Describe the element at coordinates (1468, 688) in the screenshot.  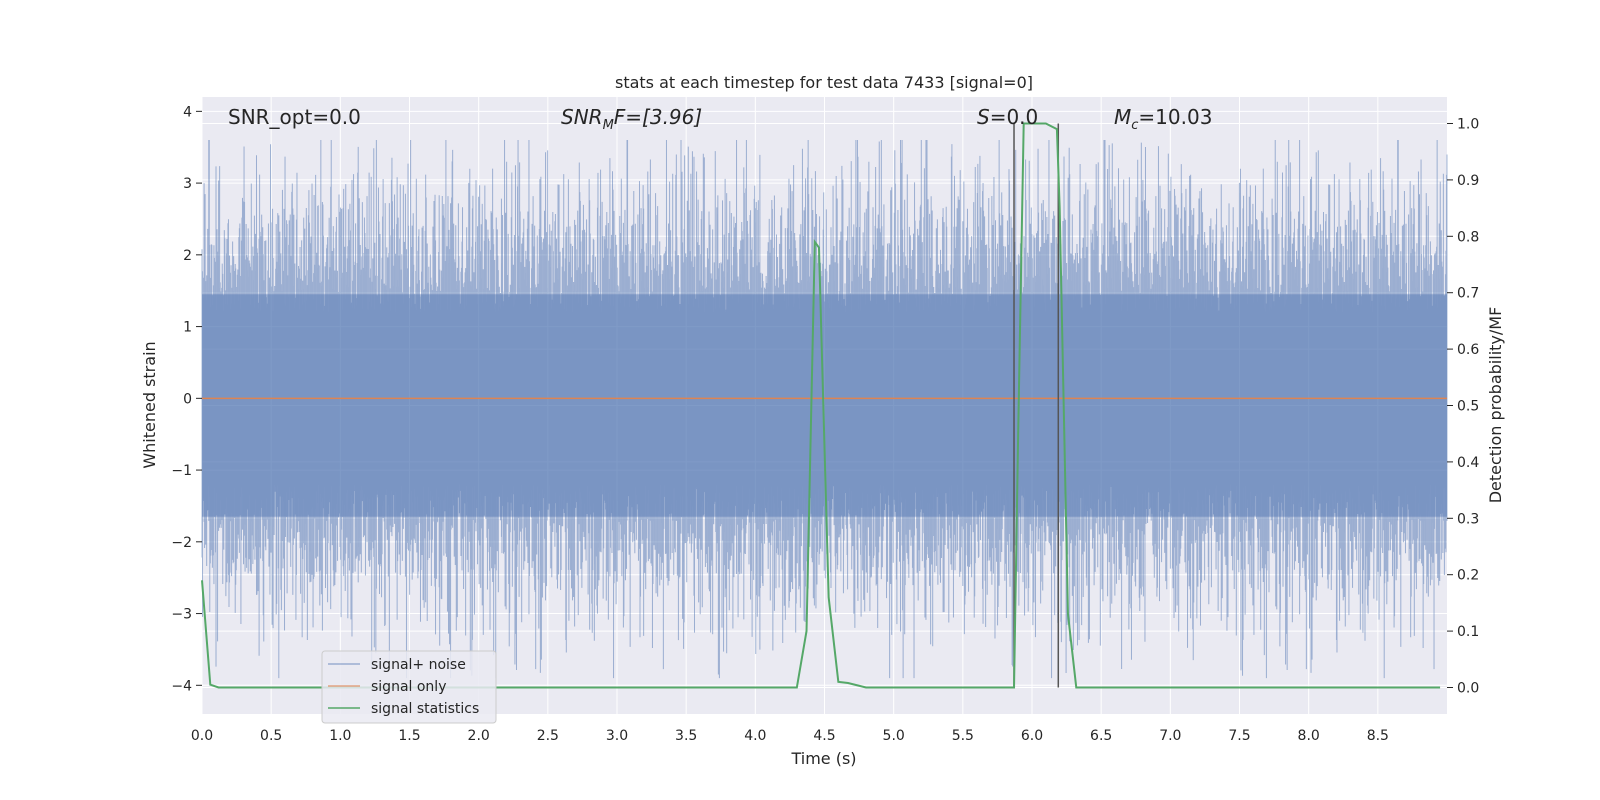
I see `y-right-tick-label: 0.0` at that location.